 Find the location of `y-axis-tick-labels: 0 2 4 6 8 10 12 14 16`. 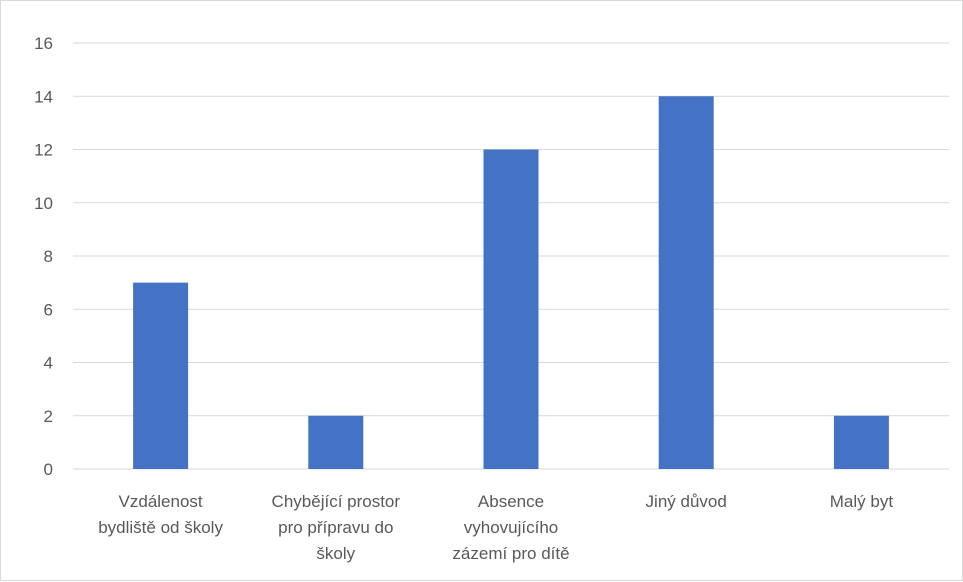

y-axis-tick-labels: 0 2 4 6 8 10 12 14 16 is located at coordinates (43, 256).